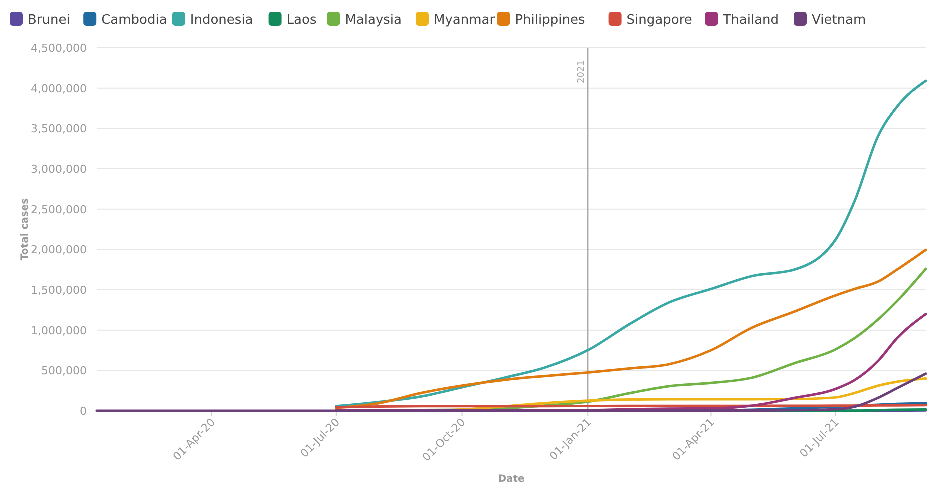 Image resolution: width=933 pixels, height=484 pixels. I want to click on legend-label: Brunei, so click(49, 20).